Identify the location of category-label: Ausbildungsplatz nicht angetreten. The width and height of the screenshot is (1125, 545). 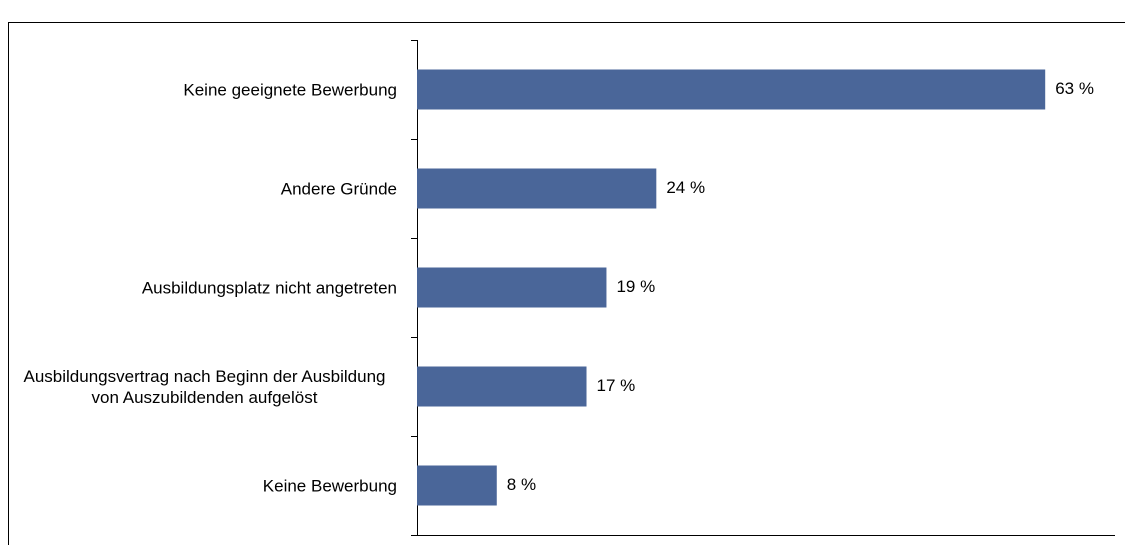
(269, 287).